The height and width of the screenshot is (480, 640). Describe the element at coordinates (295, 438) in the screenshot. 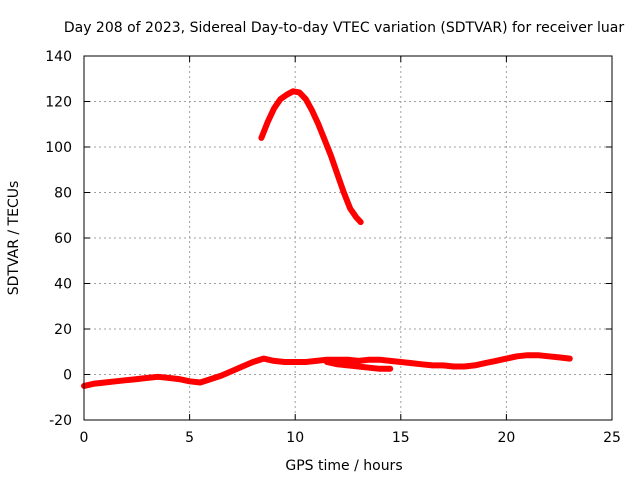

I see `x-tick-label: 10` at that location.